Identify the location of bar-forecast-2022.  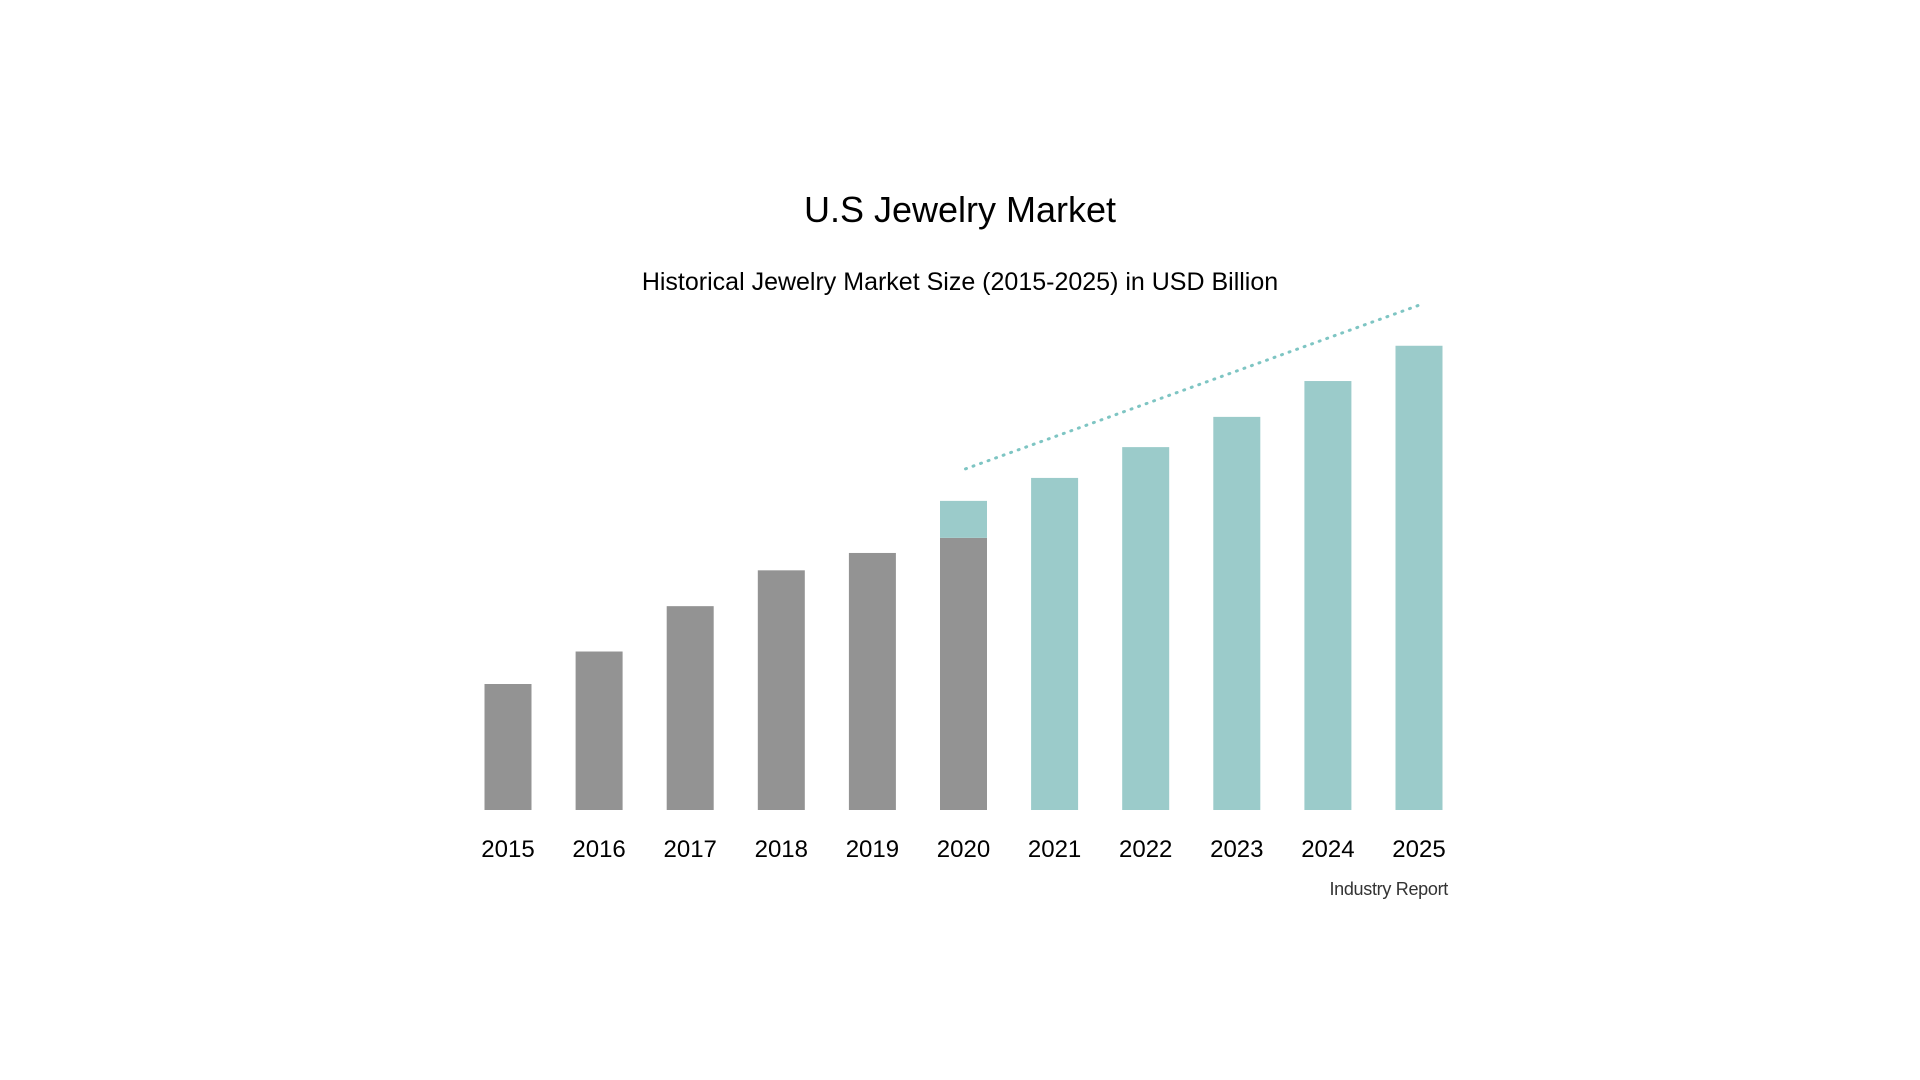
(1146, 628).